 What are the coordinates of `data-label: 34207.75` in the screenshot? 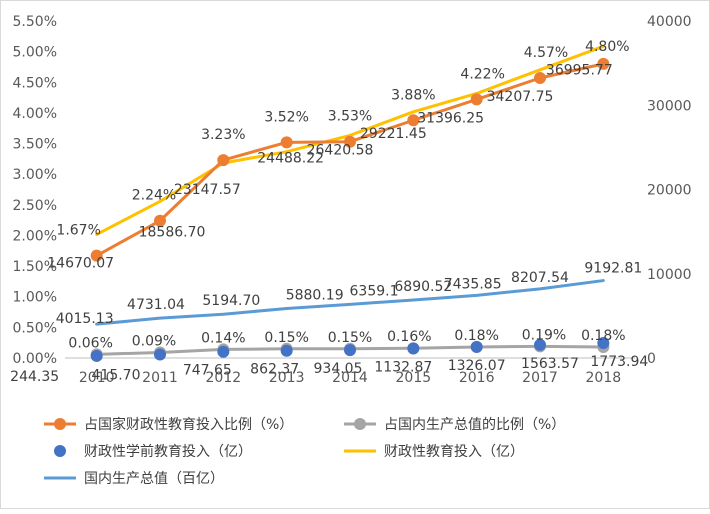 It's located at (520, 97).